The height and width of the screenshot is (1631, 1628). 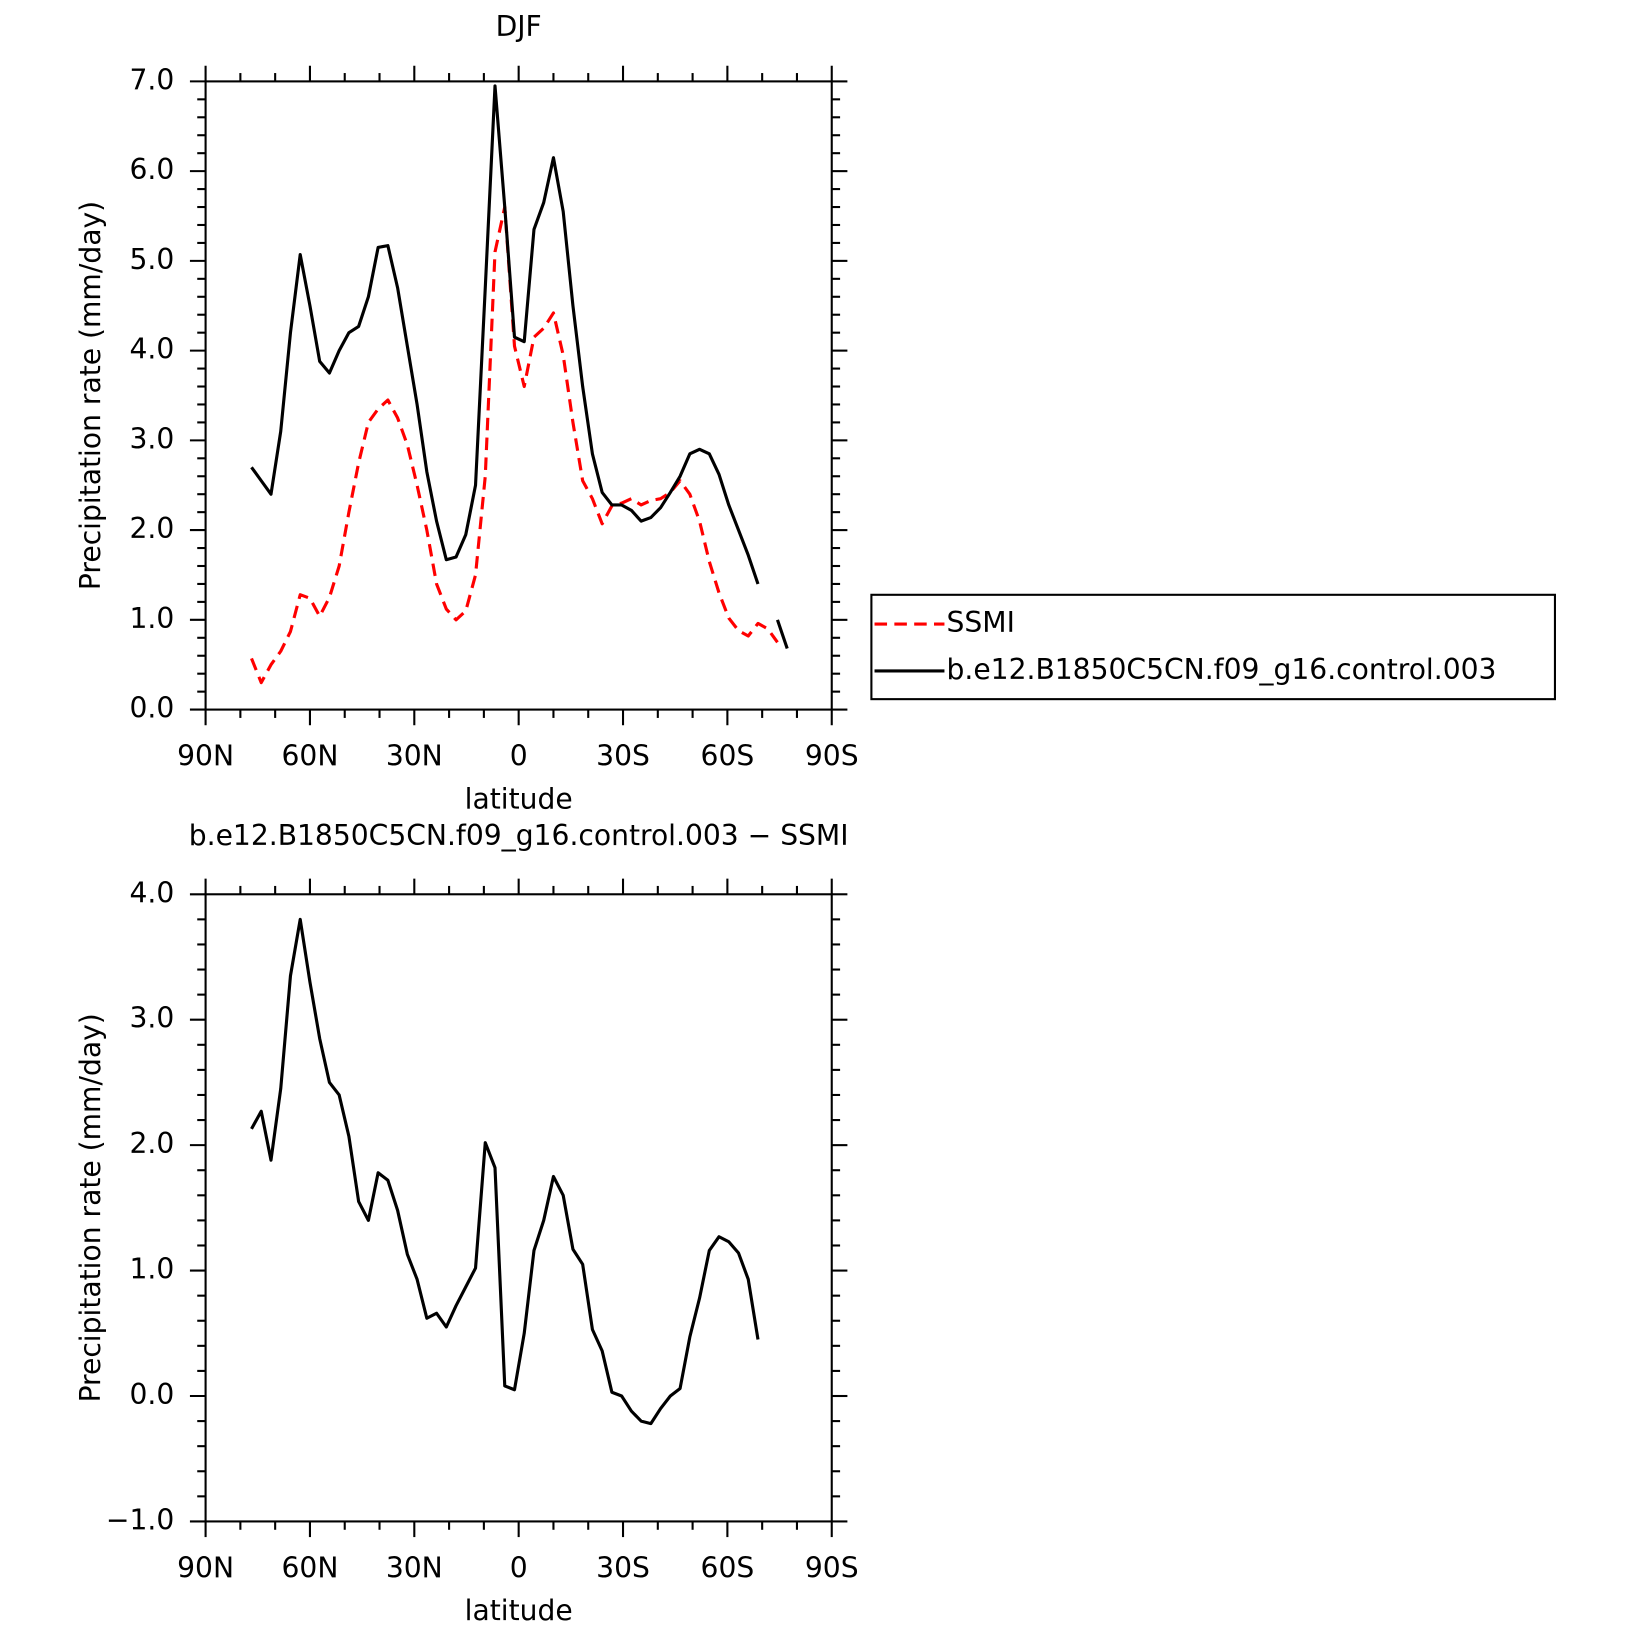 What do you see at coordinates (151, 259) in the screenshot?
I see `y-tick-label: 5.0` at bounding box center [151, 259].